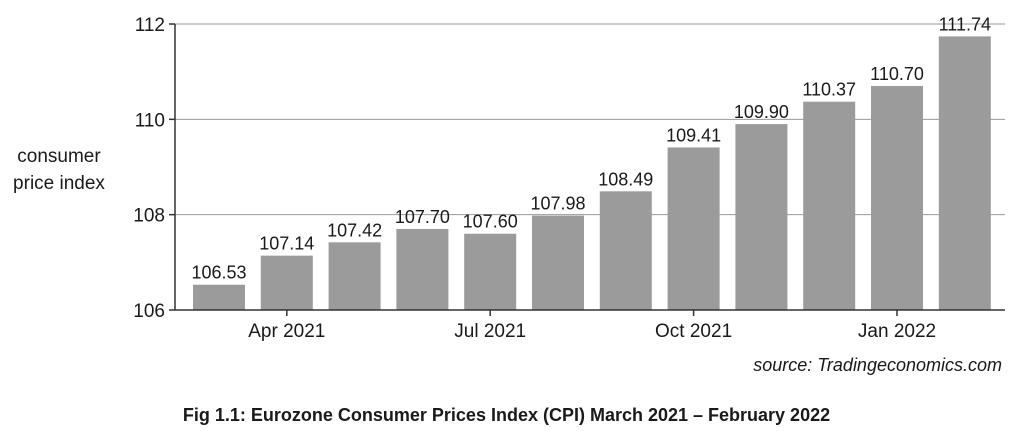 The width and height of the screenshot is (1013, 431). What do you see at coordinates (150, 120) in the screenshot?
I see `y-tick-label: 110` at bounding box center [150, 120].